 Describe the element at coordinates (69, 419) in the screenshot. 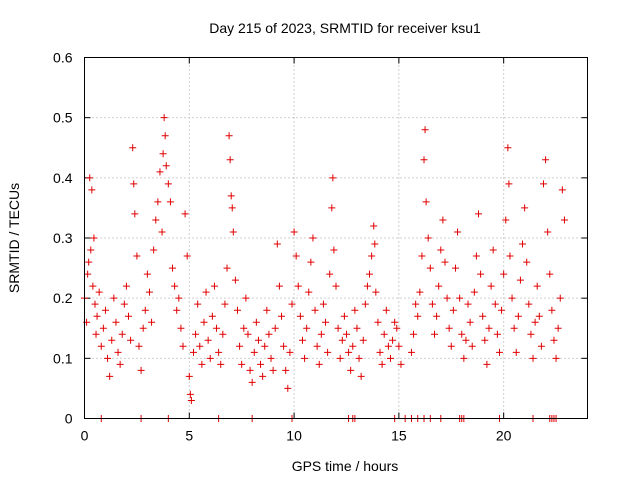

I see `y-tick-label: 0` at that location.